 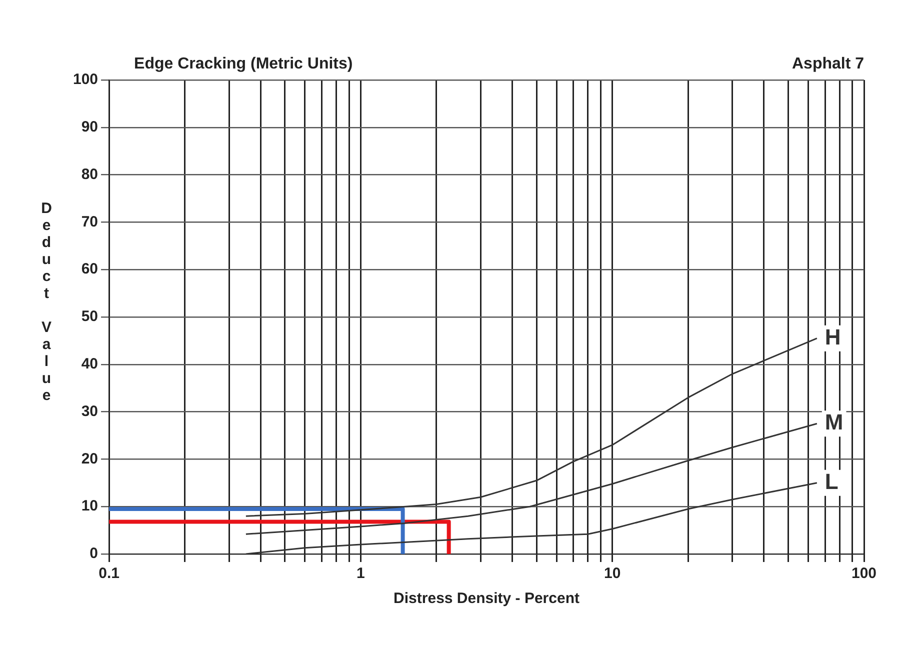 What do you see at coordinates (89, 459) in the screenshot?
I see `y-tick-label: 20` at bounding box center [89, 459].